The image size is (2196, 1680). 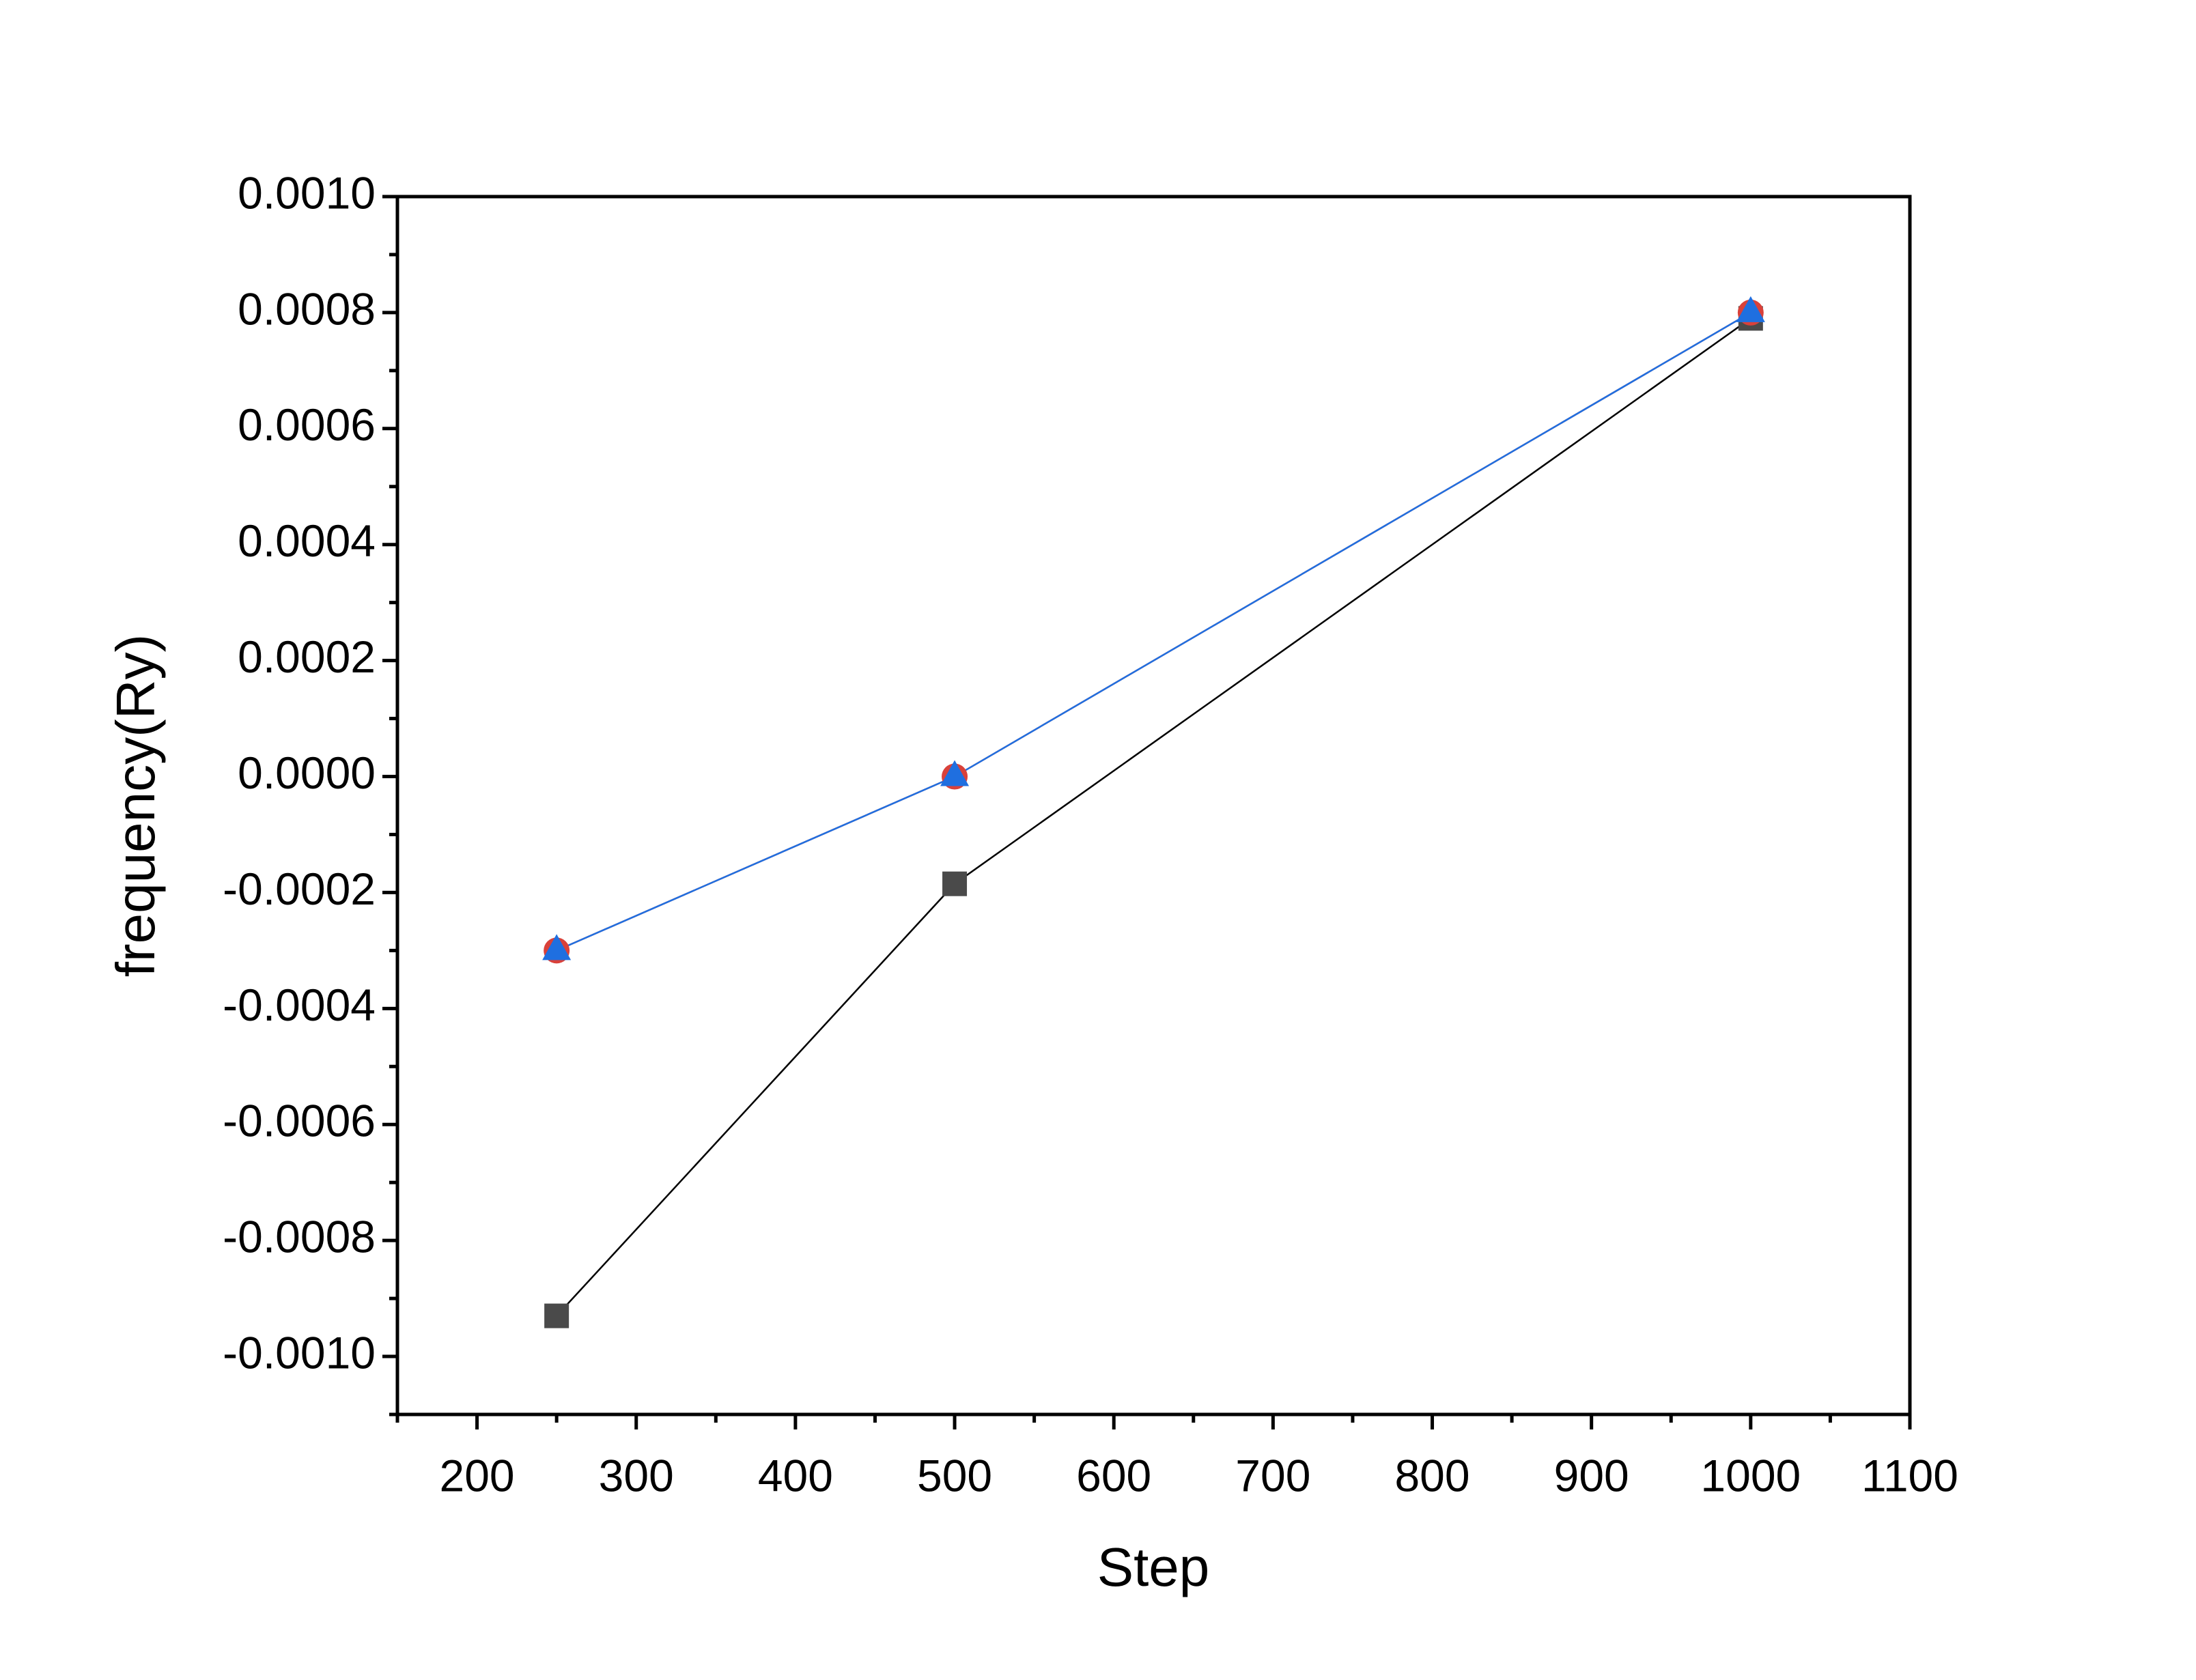 I want to click on y-tick-label: 0.0004, so click(x=307, y=540).